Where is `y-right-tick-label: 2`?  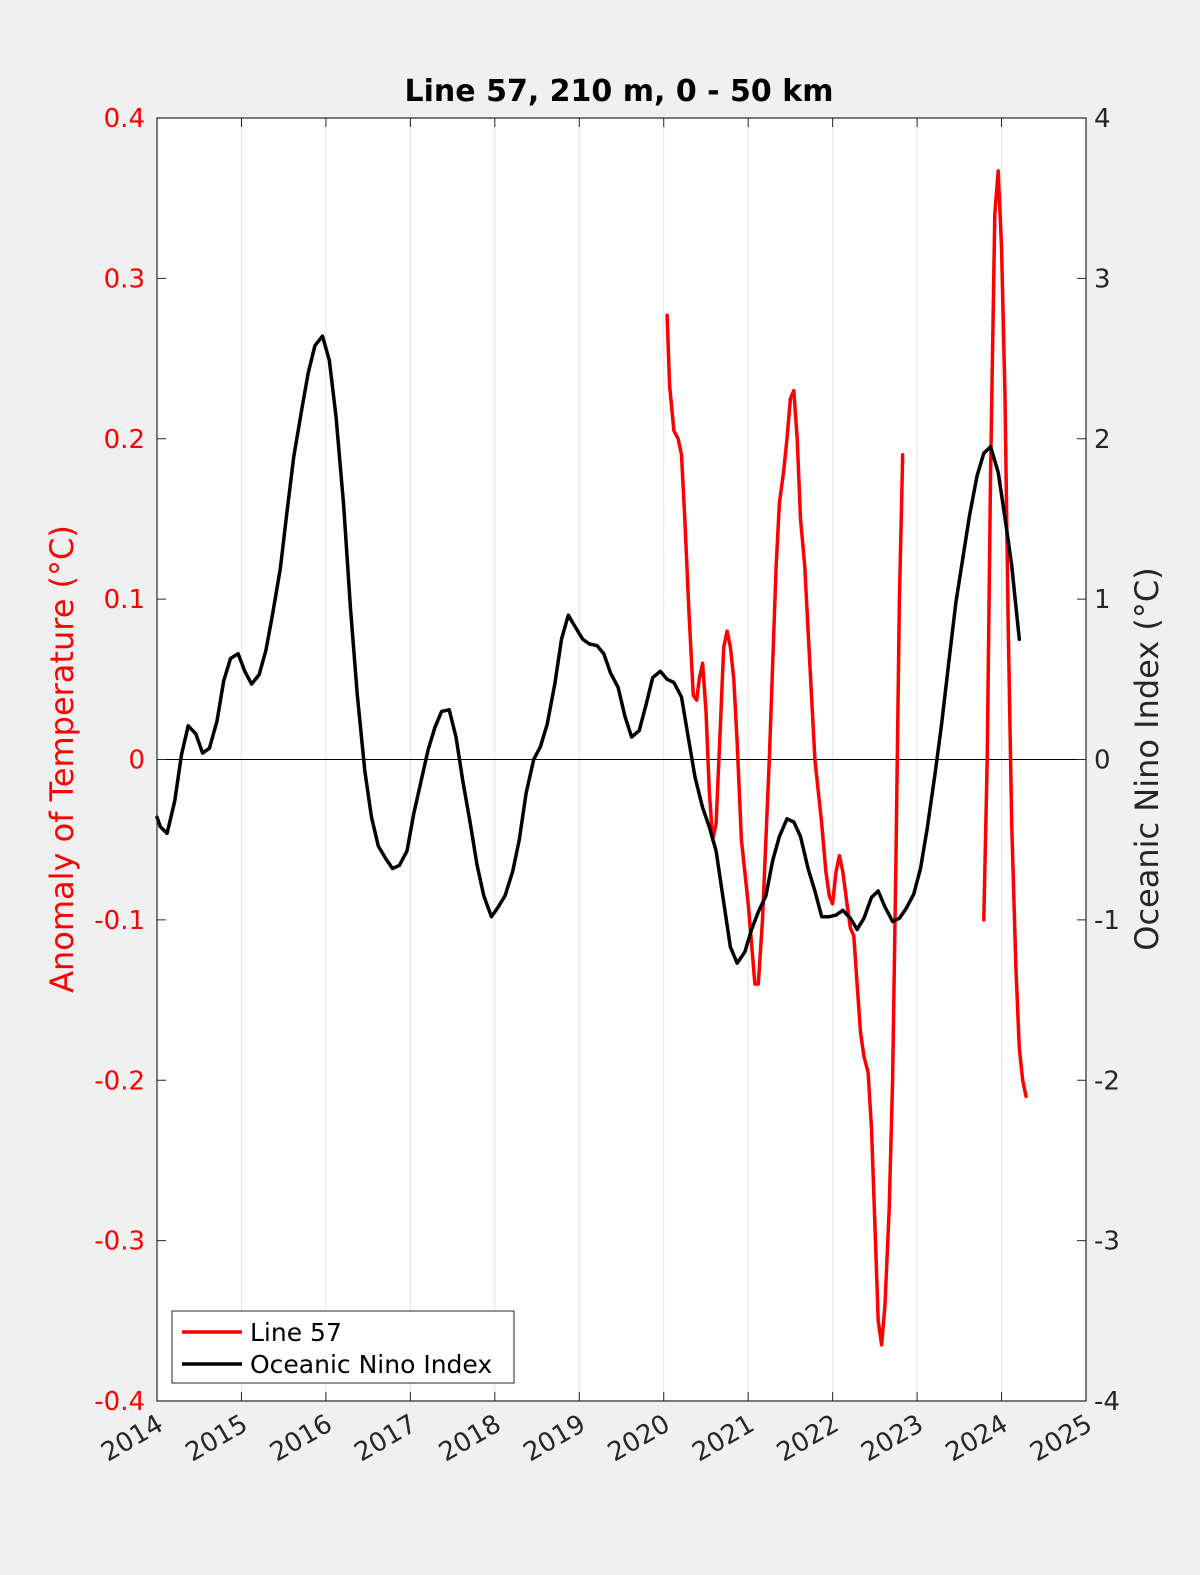
y-right-tick-label: 2 is located at coordinates (1102, 440).